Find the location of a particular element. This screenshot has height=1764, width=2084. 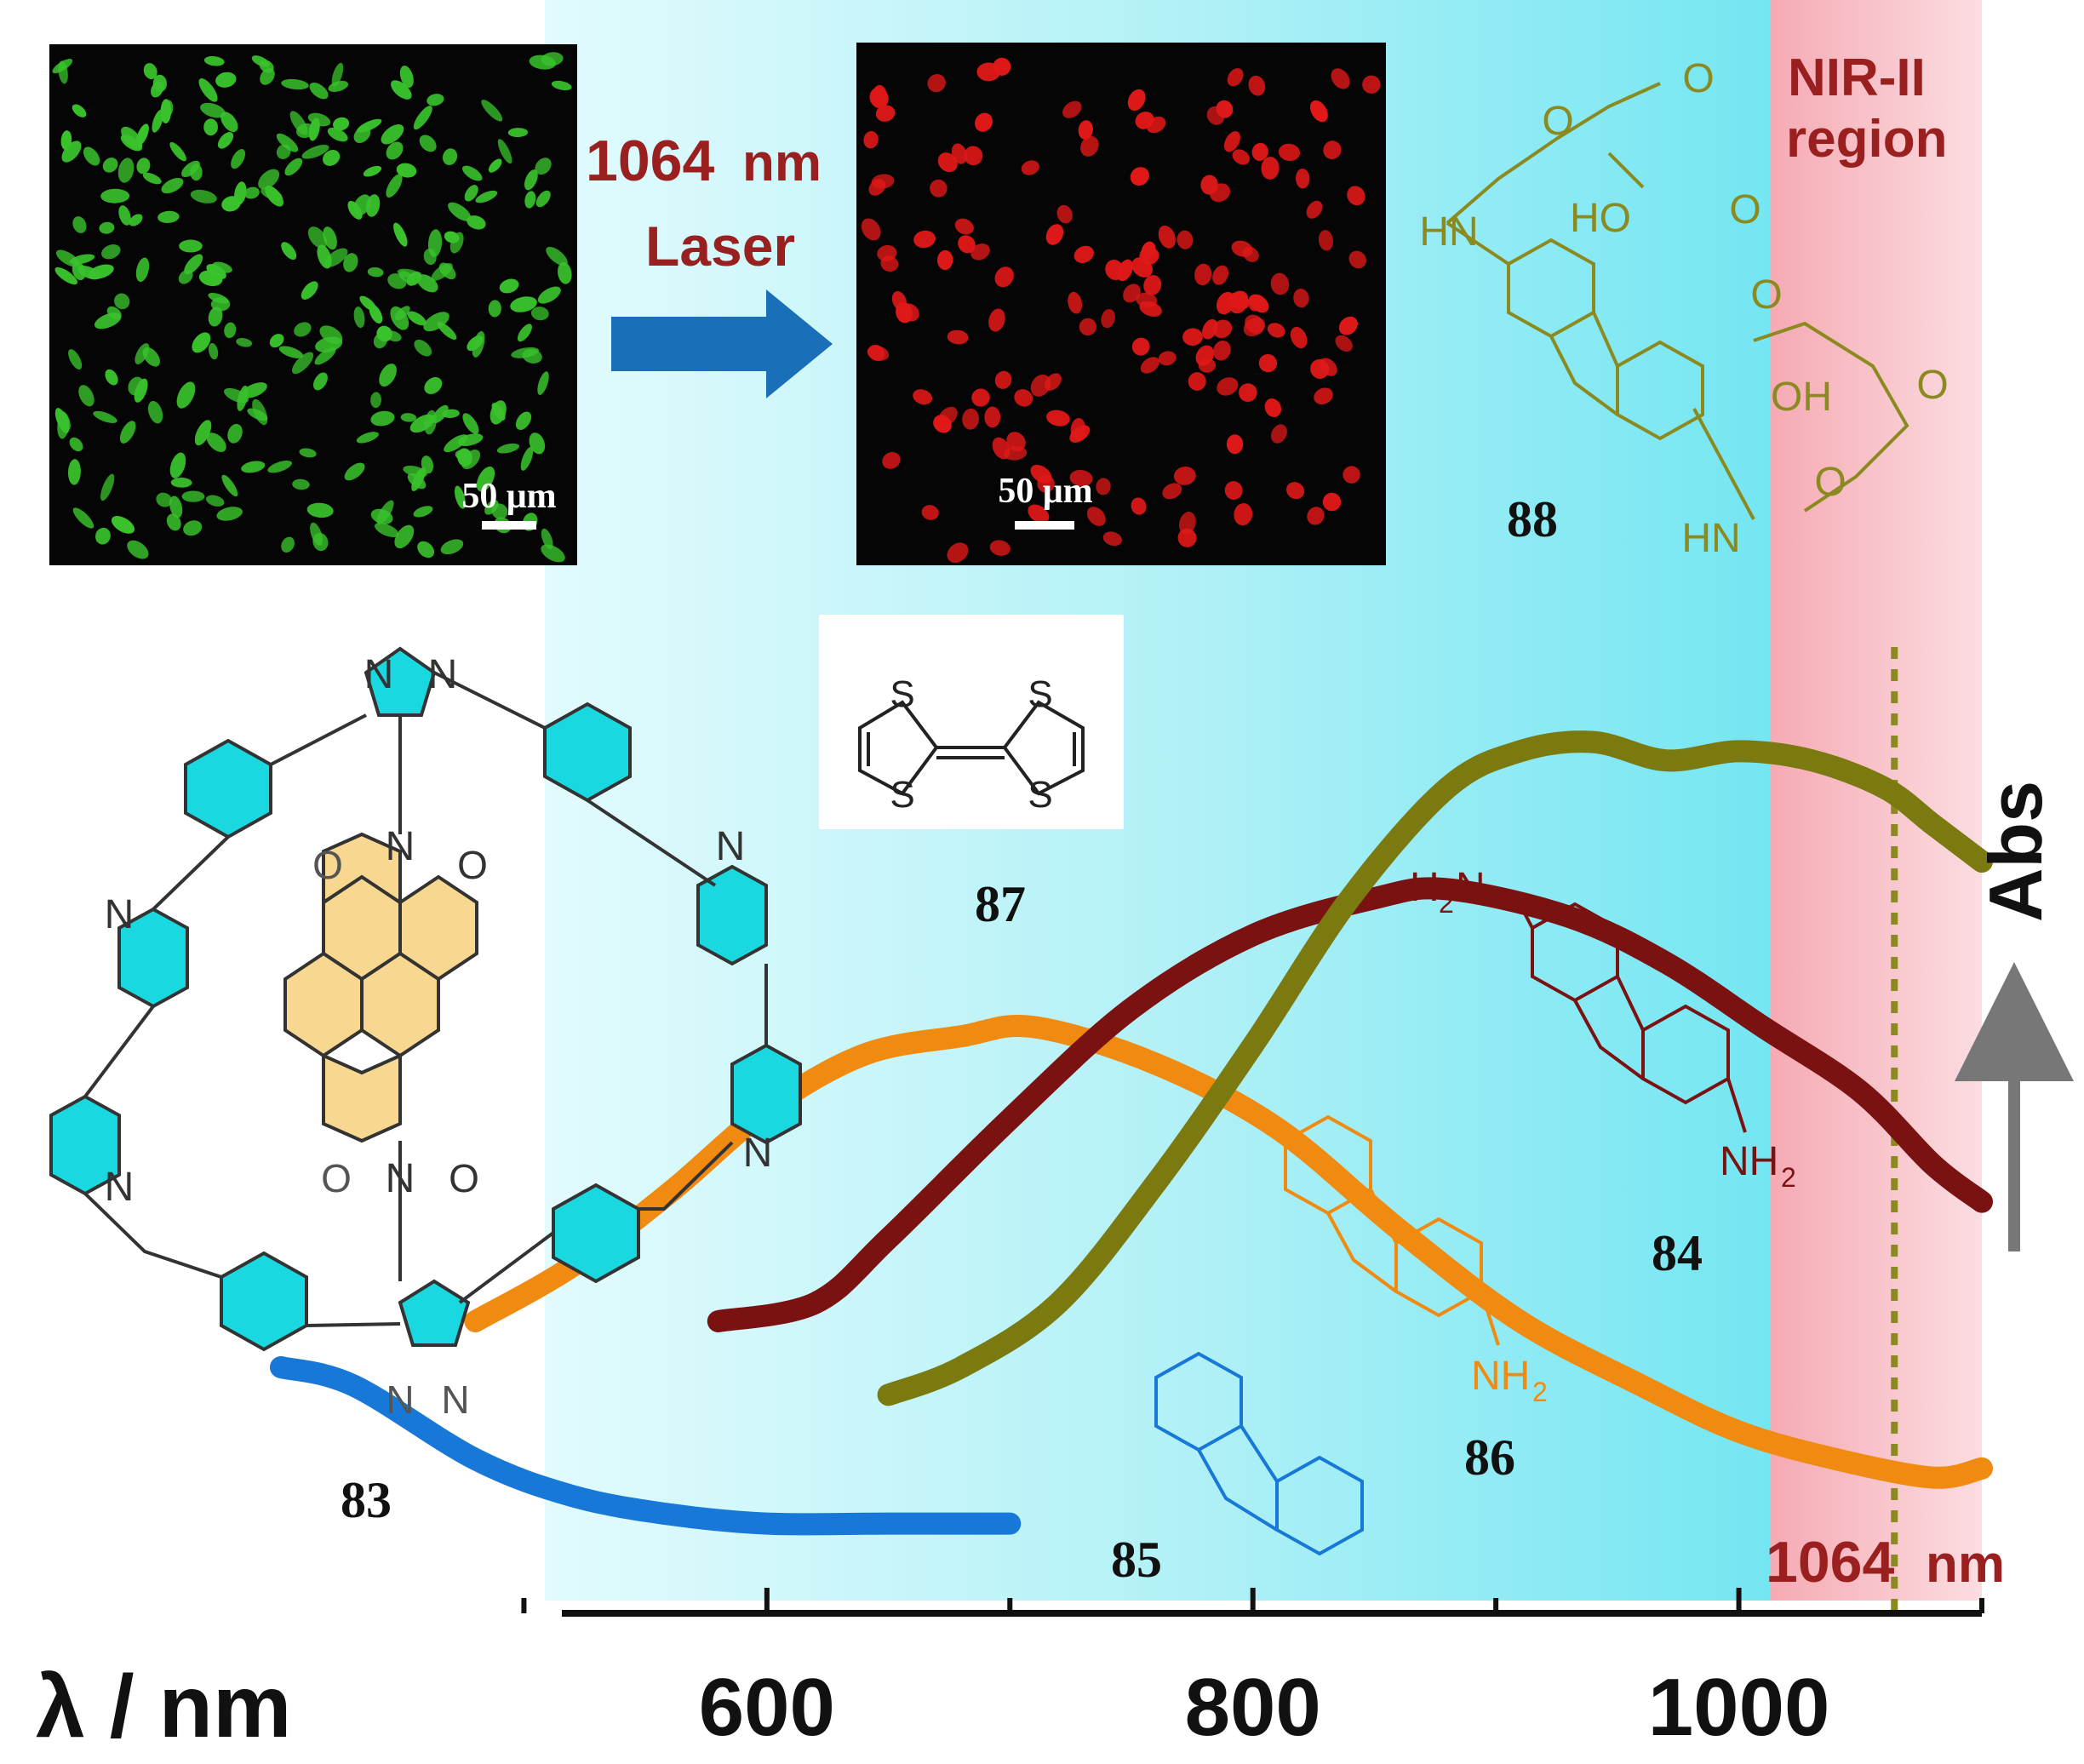

atom-label: S is located at coordinates (902, 694).